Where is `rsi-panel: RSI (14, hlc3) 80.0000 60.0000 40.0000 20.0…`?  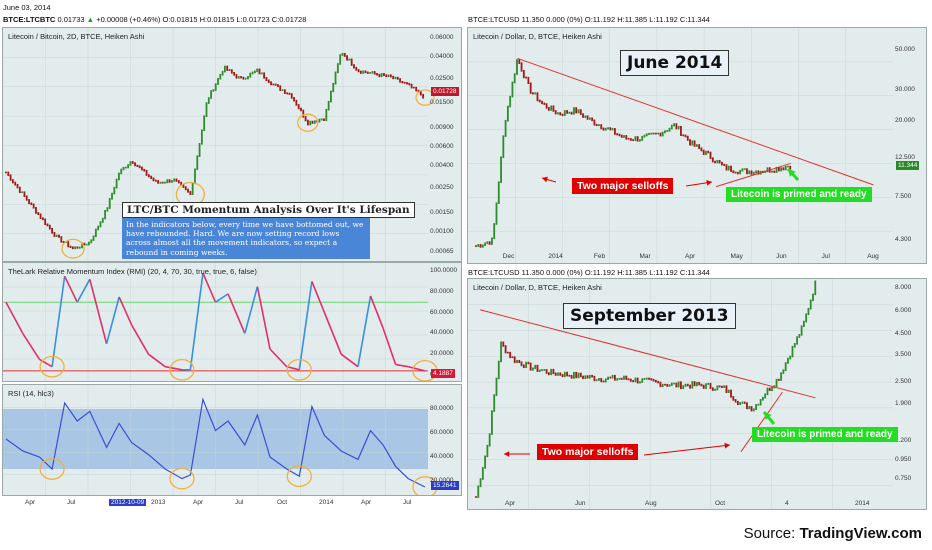 rsi-panel: RSI (14, hlc3) 80.0000 60.0000 40.0000 20.0… is located at coordinates (232, 440).